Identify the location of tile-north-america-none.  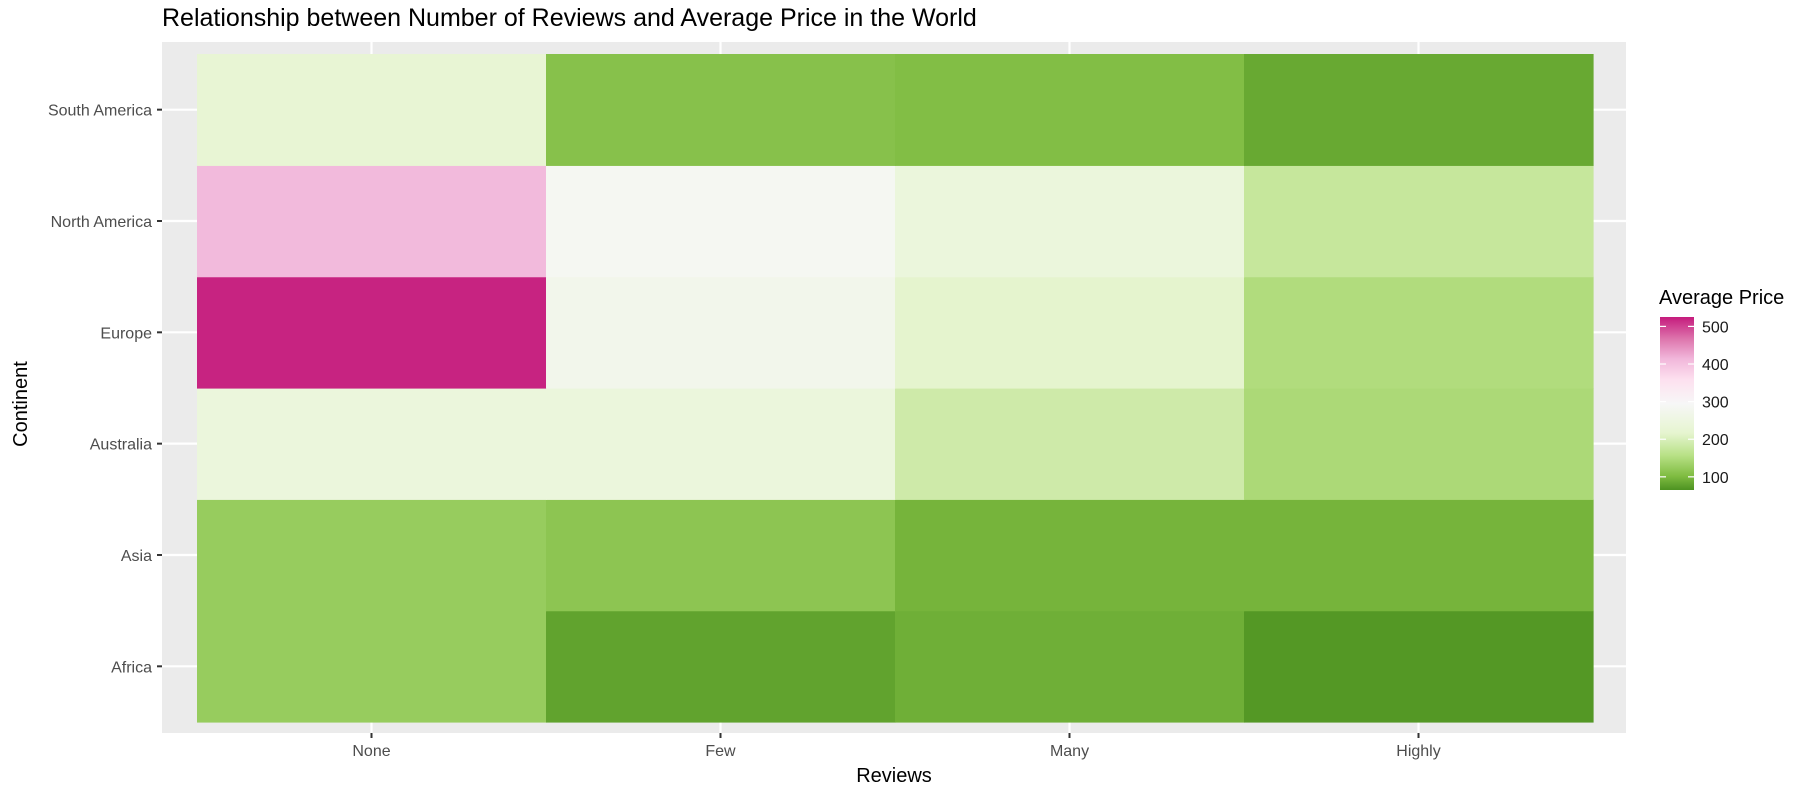
(372, 221).